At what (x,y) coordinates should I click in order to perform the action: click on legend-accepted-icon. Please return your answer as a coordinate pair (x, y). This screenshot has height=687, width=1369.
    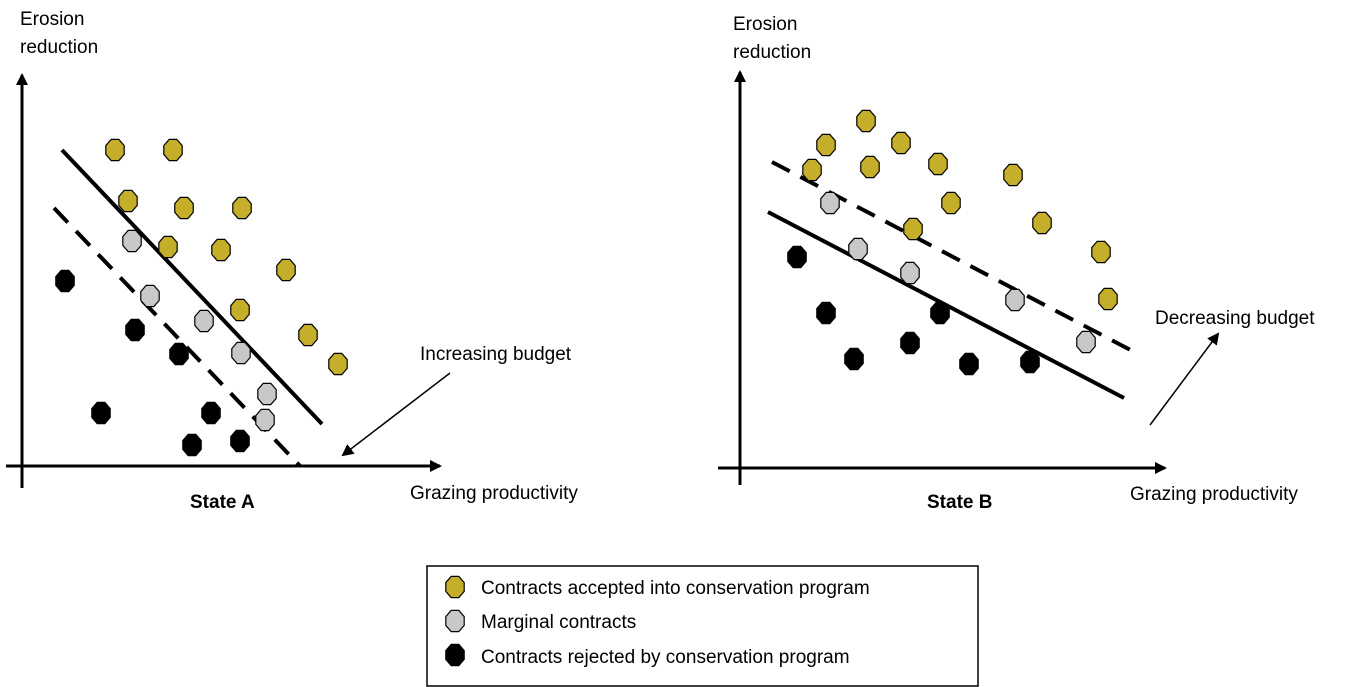
    Looking at the image, I should click on (455, 587).